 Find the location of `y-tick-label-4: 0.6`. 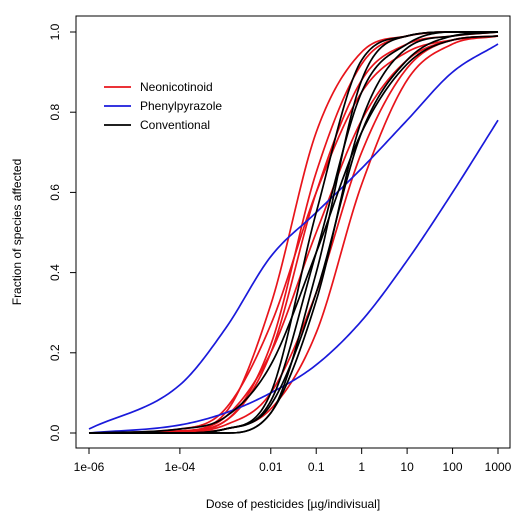

y-tick-label-4: 0.6 is located at coordinates (55, 192).